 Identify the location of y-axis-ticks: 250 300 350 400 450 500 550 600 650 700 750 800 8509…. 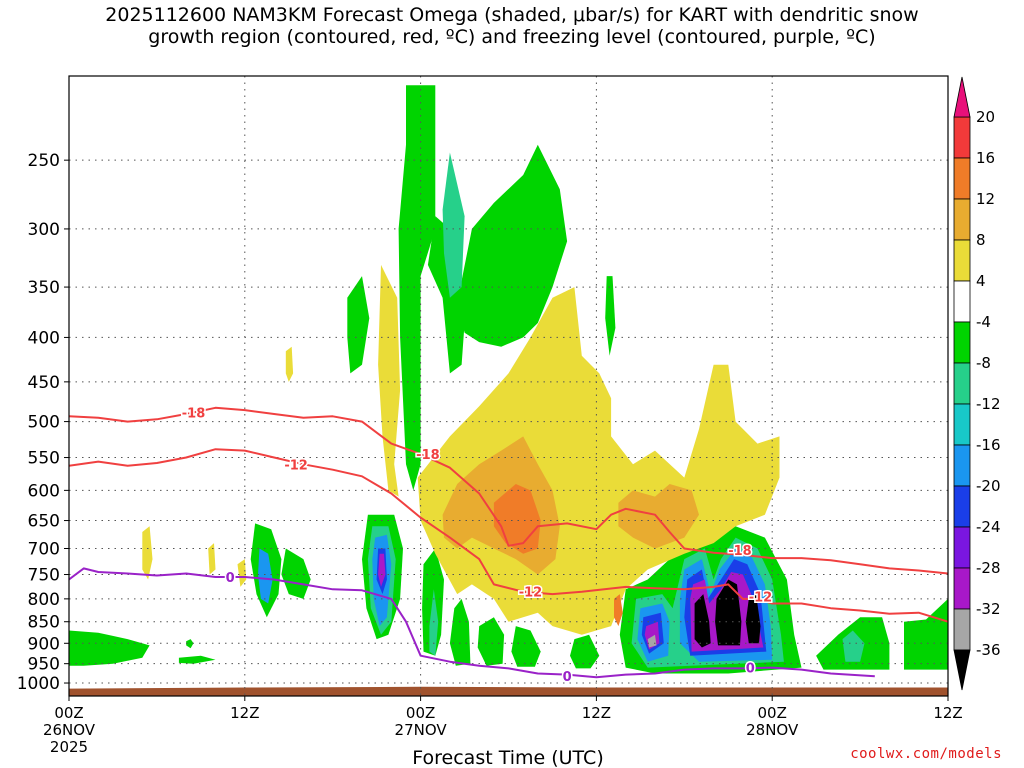
(43, 422).